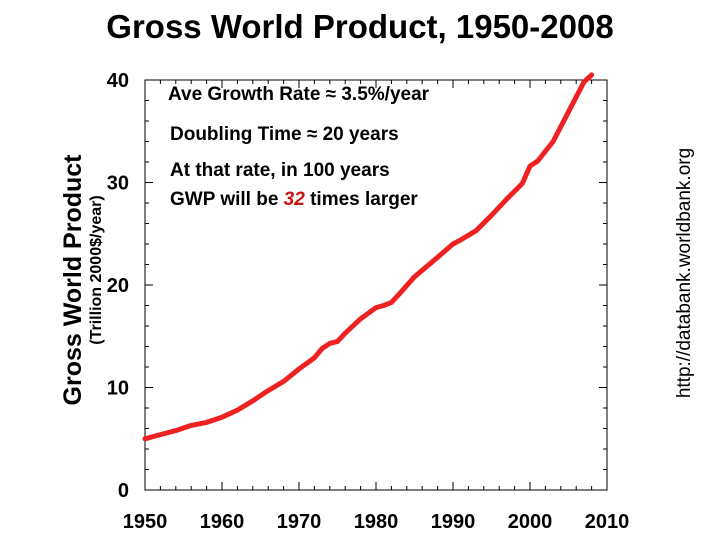 This screenshot has width=720, height=540. What do you see at coordinates (280, 170) in the screenshot?
I see `projection-annotation-line1: At that rate, in 100 years` at bounding box center [280, 170].